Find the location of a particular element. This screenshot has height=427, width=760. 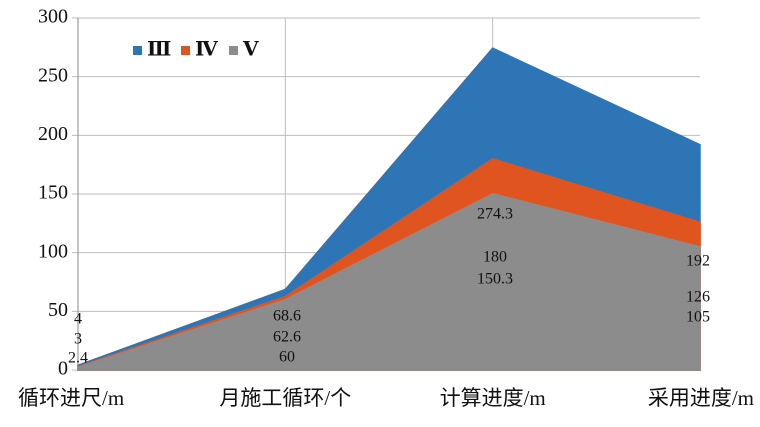

data-label: 4 is located at coordinates (78, 319).